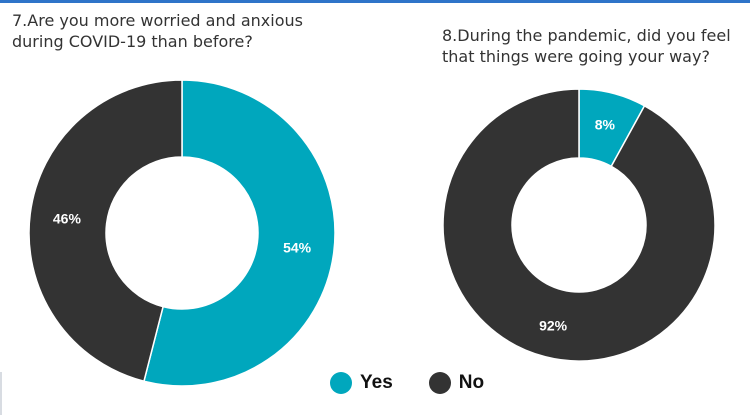  What do you see at coordinates (341, 383) in the screenshot?
I see `legend-swatch-yes` at bounding box center [341, 383].